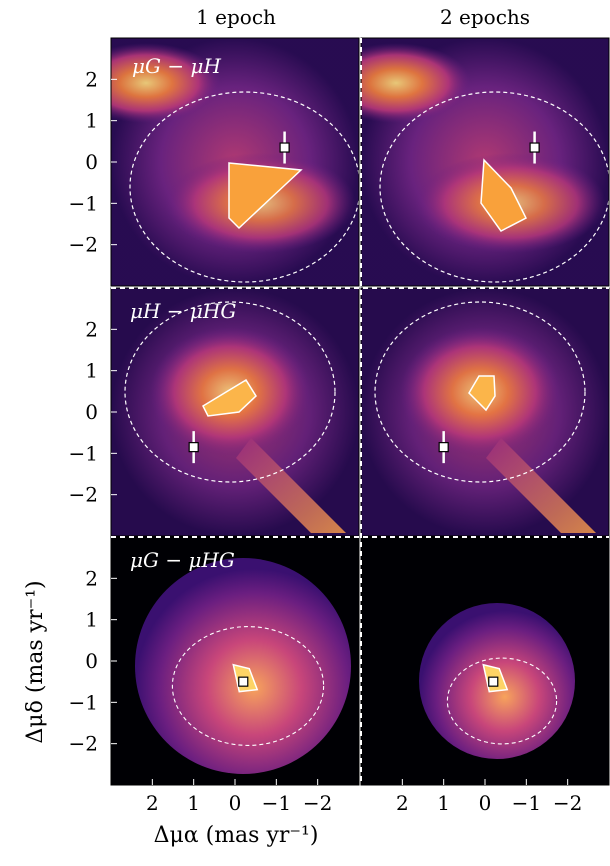  I want to click on panel-frame, so click(485, 162).